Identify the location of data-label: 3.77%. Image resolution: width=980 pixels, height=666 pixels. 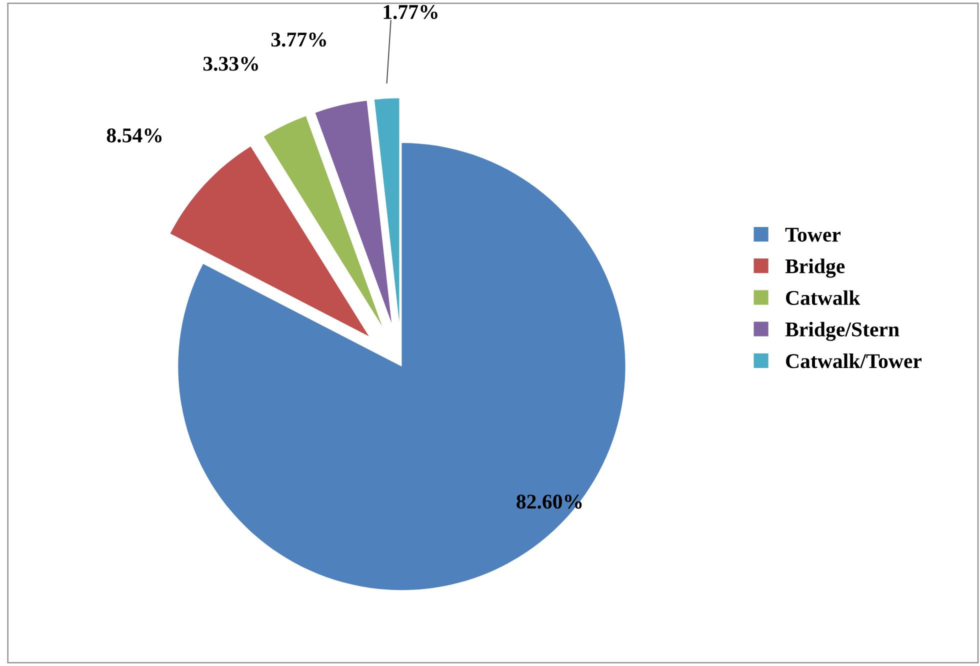
(298, 39).